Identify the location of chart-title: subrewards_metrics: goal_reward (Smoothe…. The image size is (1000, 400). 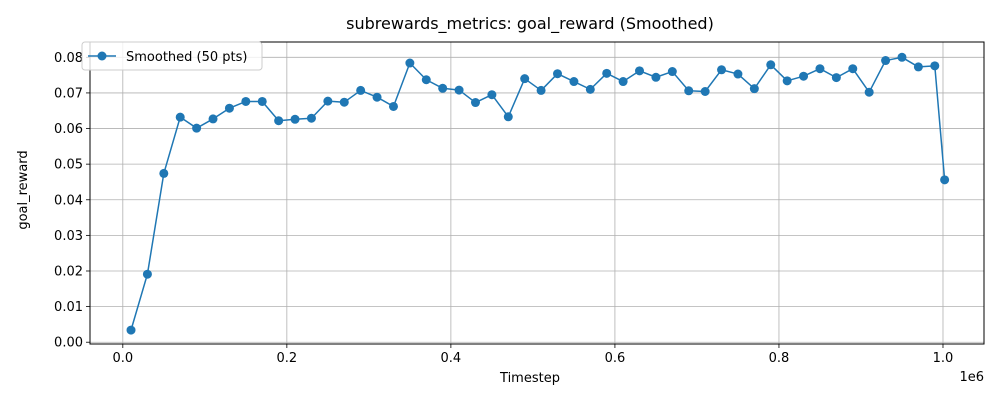
(530, 24).